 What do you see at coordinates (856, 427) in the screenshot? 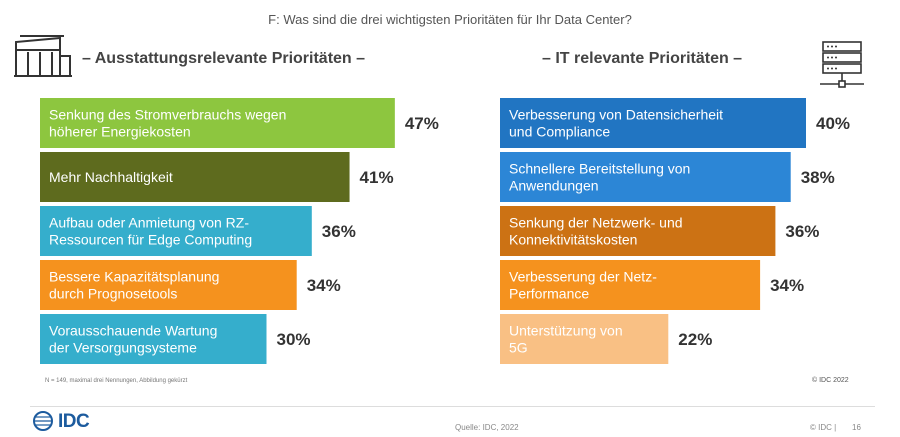
I see `page-number: 16` at bounding box center [856, 427].